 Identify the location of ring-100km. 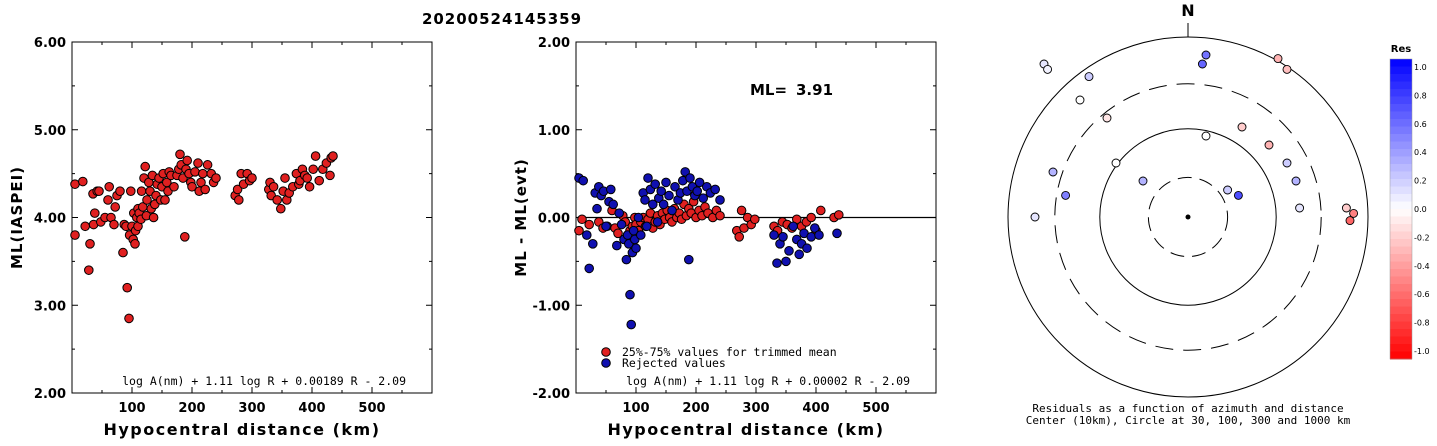
(1188, 217).